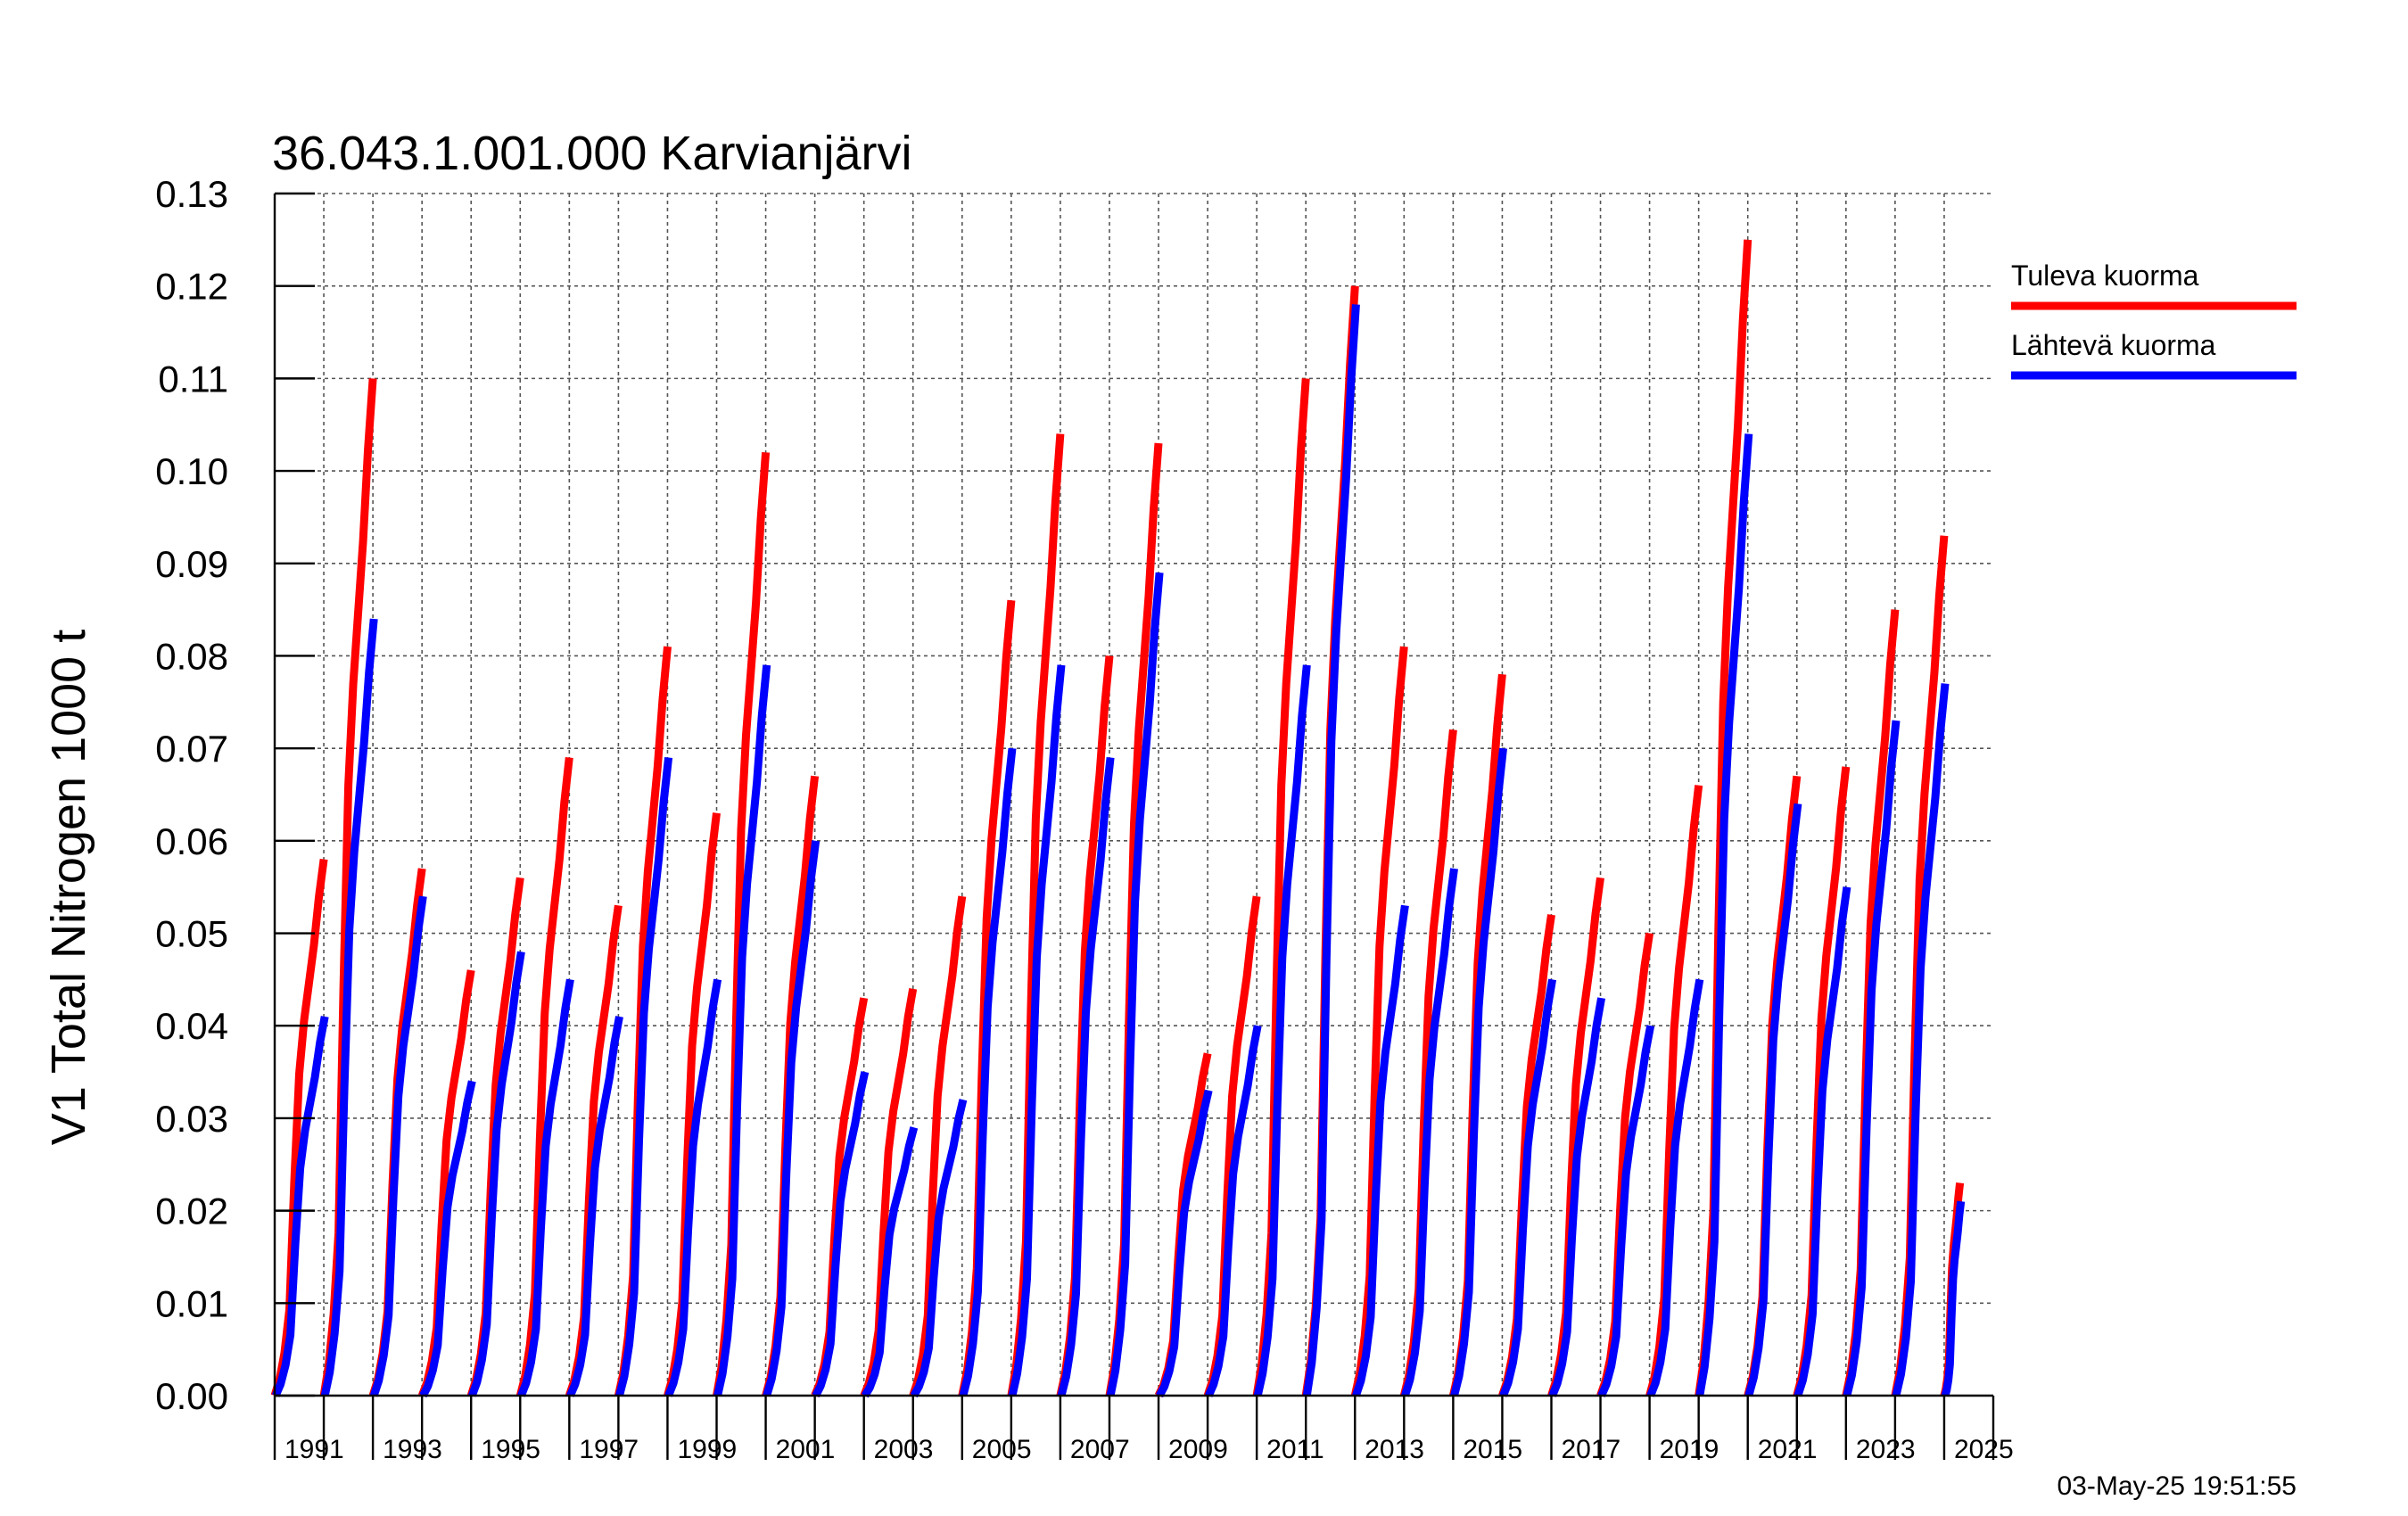 Image resolution: width=2408 pixels, height=1516 pixels. Describe the element at coordinates (1295, 1449) in the screenshot. I see `x-tick-label: 2011` at that location.